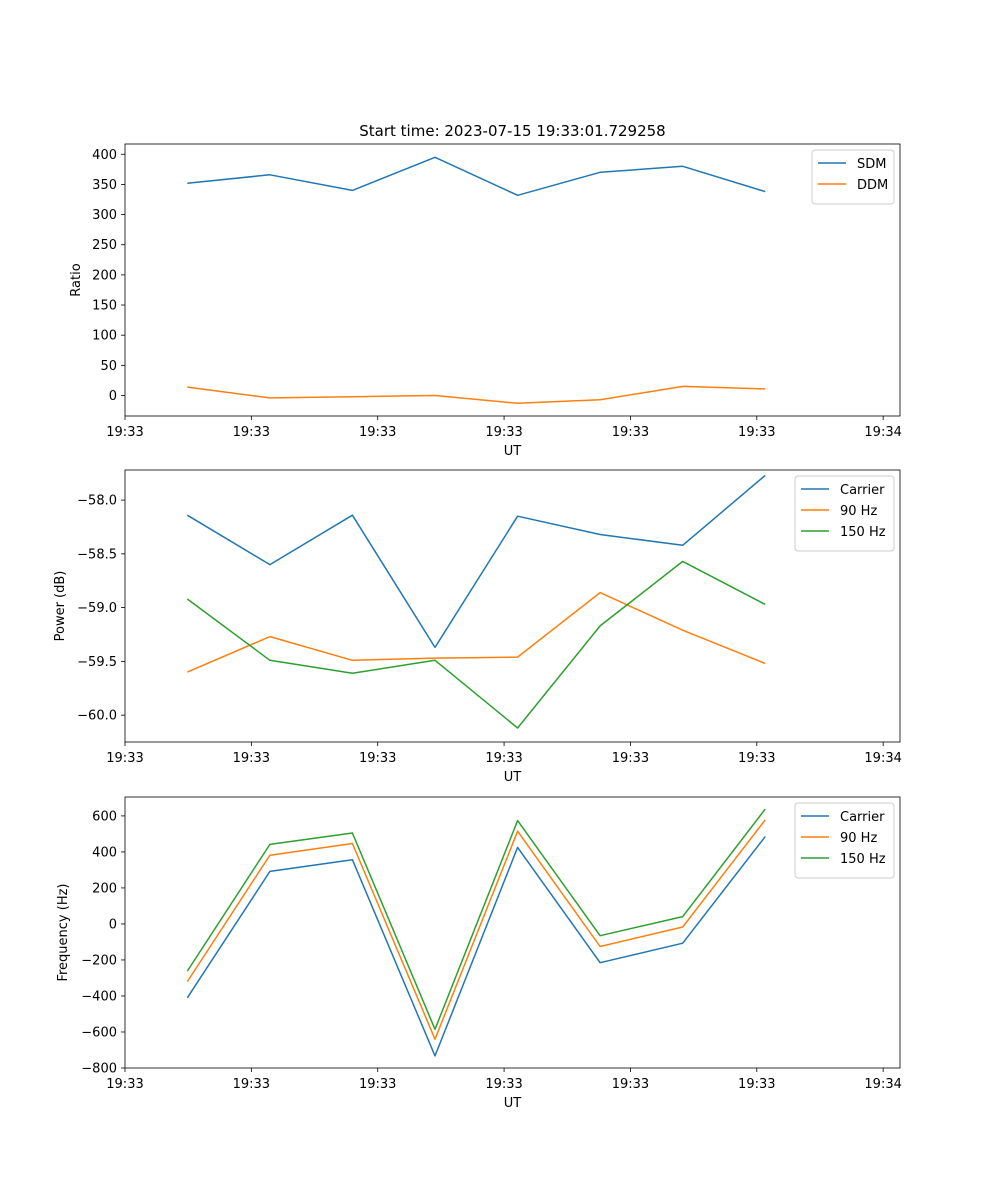 Image resolution: width=1000 pixels, height=1200 pixels. Describe the element at coordinates (104, 306) in the screenshot. I see `y-tick-label: 150` at that location.